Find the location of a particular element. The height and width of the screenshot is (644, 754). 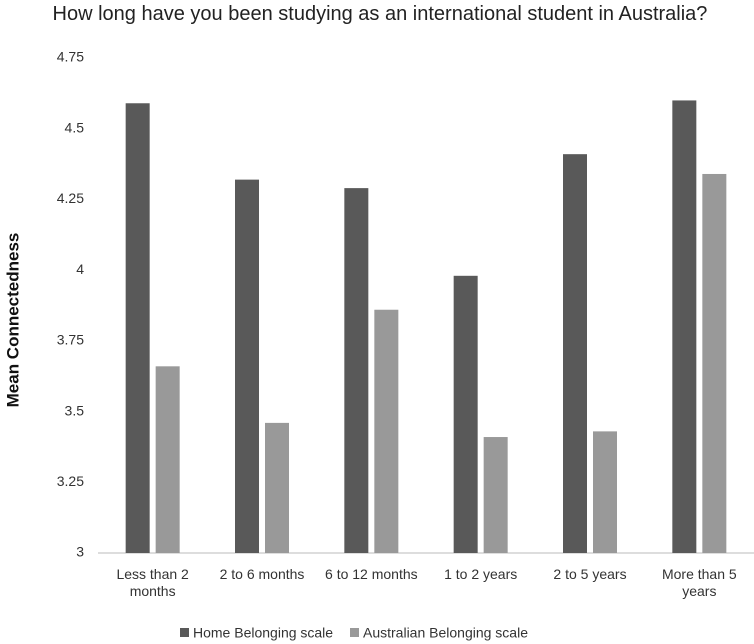

y-tick-label: 3 is located at coordinates (80, 552).